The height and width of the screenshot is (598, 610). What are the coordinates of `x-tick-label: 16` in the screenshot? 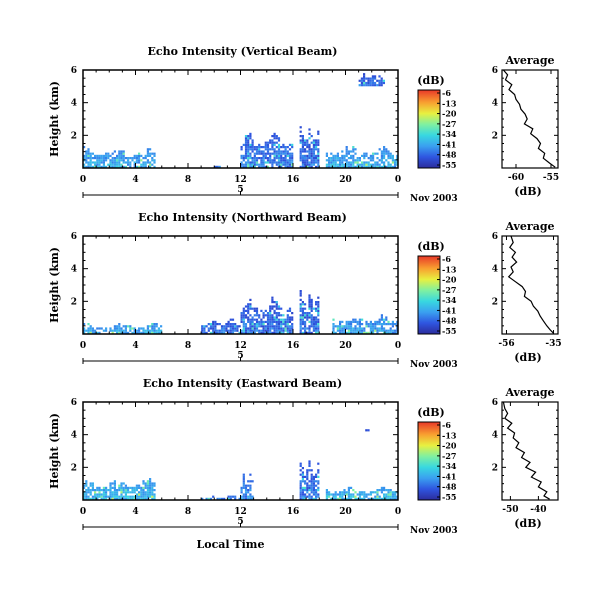 It's located at (293, 180).